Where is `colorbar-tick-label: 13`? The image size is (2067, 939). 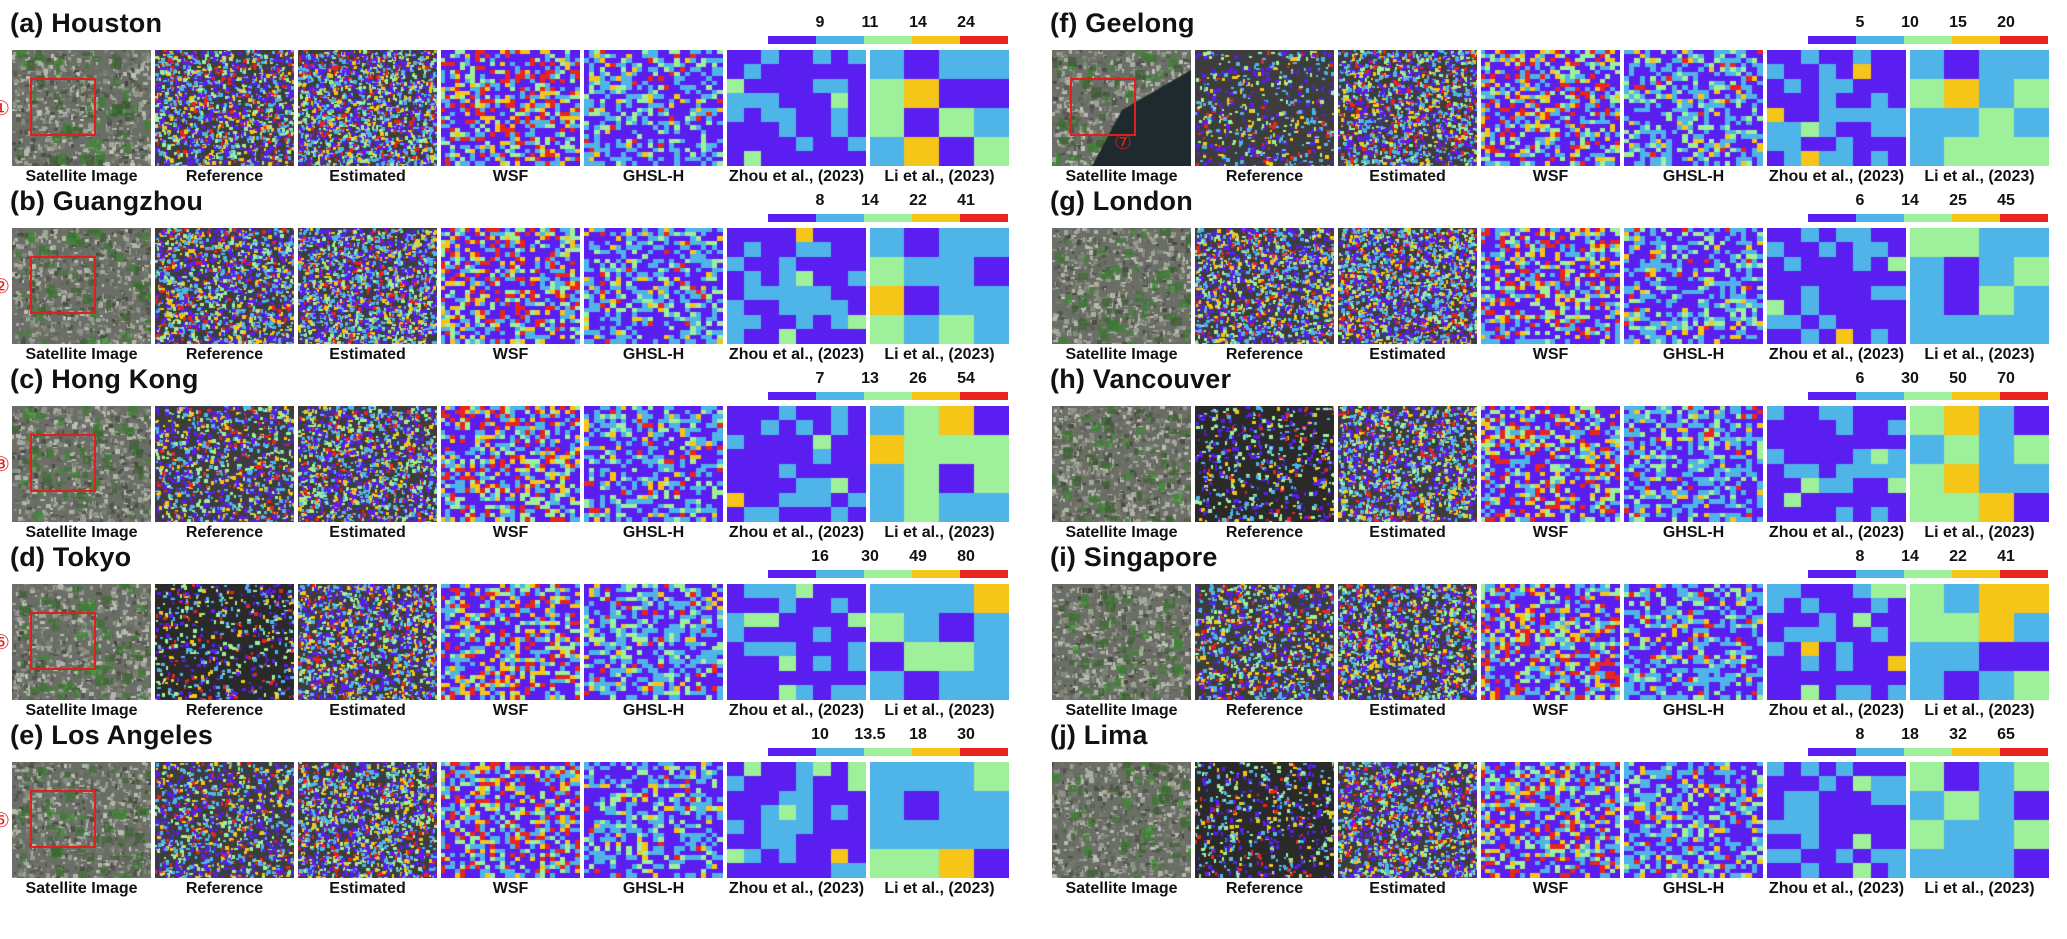 colorbar-tick-label: 13 is located at coordinates (870, 378).